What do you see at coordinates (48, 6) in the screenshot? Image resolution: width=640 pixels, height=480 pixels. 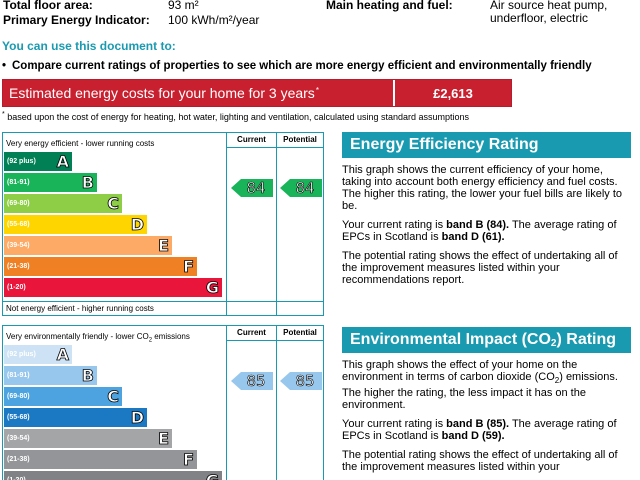 I see `floor-area-label: Total floor area:` at bounding box center [48, 6].